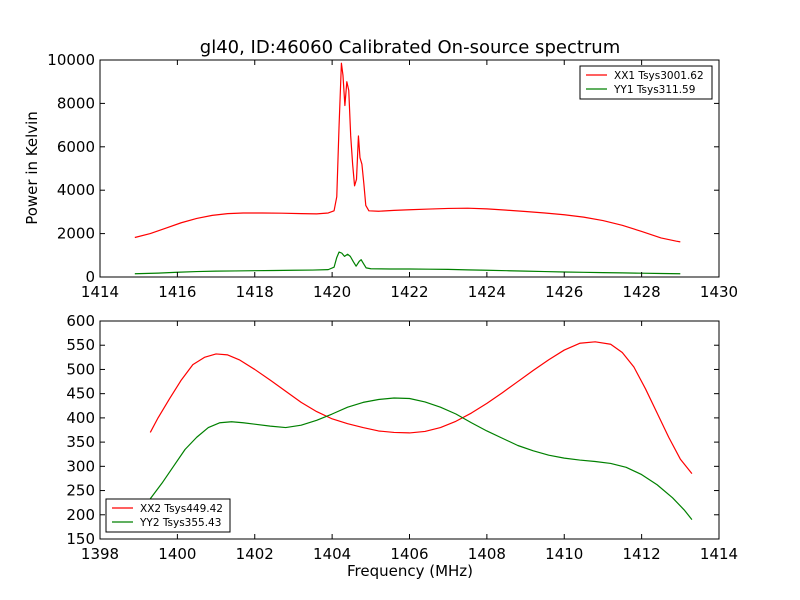 Image resolution: width=800 pixels, height=600 pixels. Describe the element at coordinates (100, 554) in the screenshot. I see `x-tick-label: 1398` at that location.